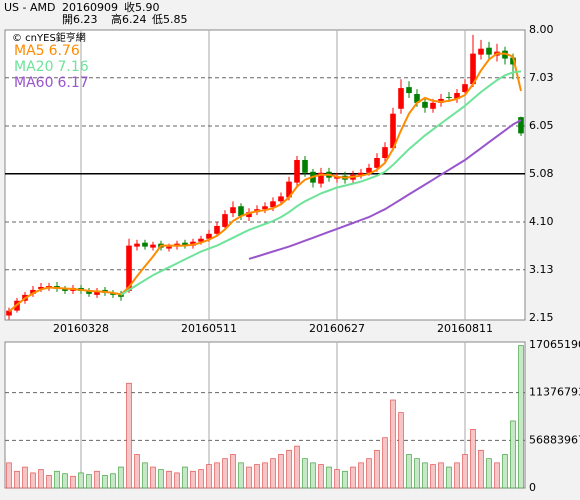  Describe the element at coordinates (33, 83) in the screenshot. I see `legend-name: MA60` at that location.